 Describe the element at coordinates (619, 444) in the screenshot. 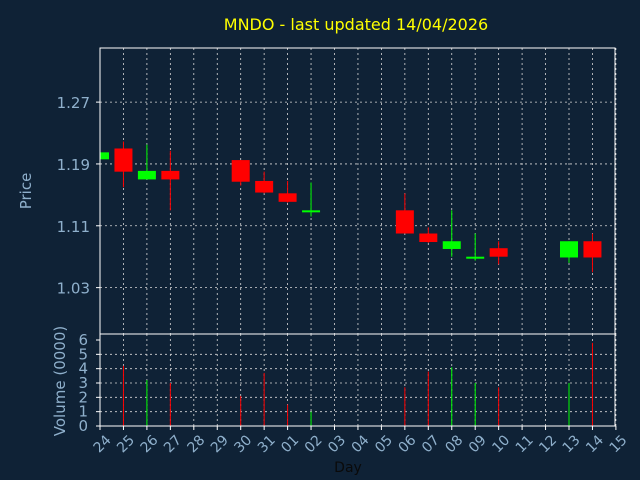

I see `x-tick-label: 15` at that location.